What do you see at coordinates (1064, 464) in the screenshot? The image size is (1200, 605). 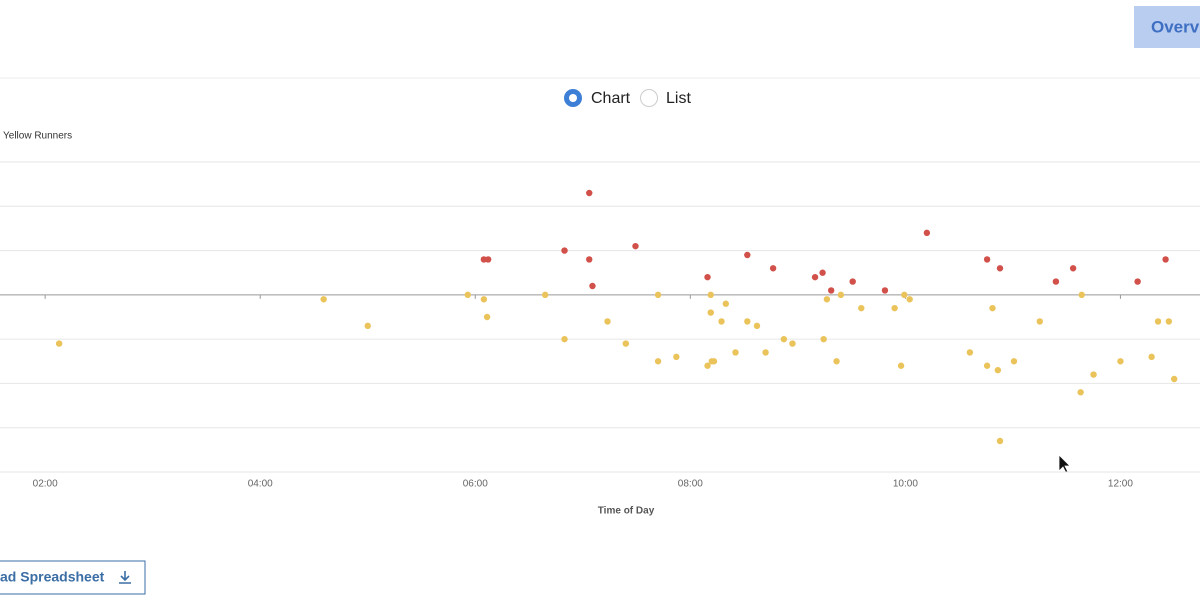 I see `cursor` at bounding box center [1064, 464].